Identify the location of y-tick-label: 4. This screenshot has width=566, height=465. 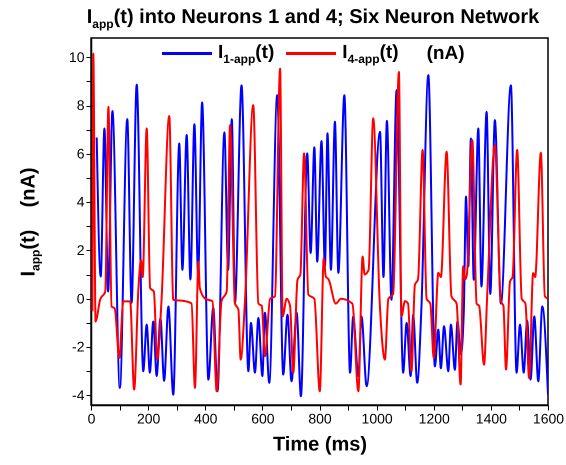
(80, 202).